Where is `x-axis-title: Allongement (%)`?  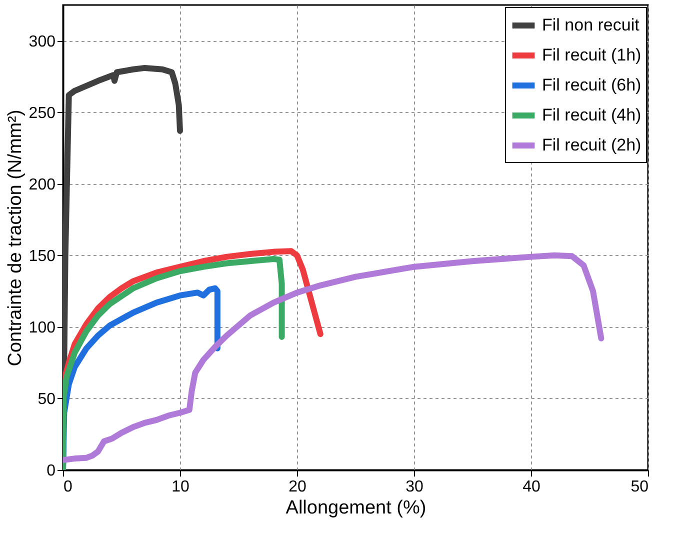
x-axis-title: Allongement (%) is located at coordinates (356, 508).